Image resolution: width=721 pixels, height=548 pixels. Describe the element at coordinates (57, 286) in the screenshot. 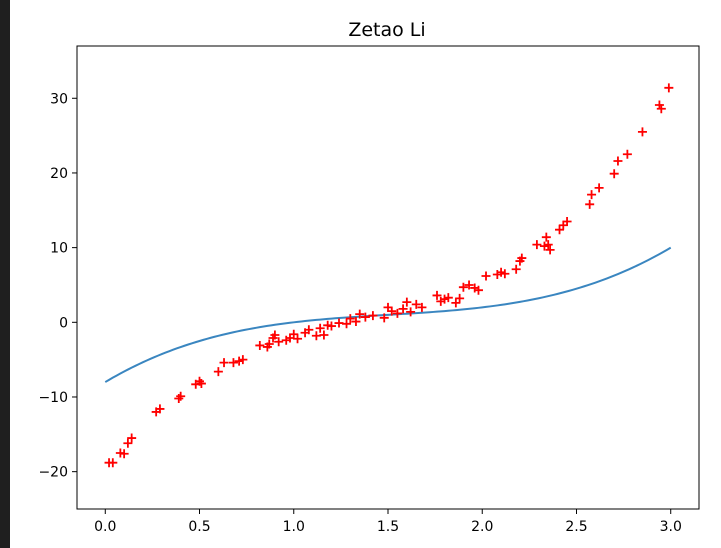

I see `y-axis: −20 −10 0 10 20 30` at that location.